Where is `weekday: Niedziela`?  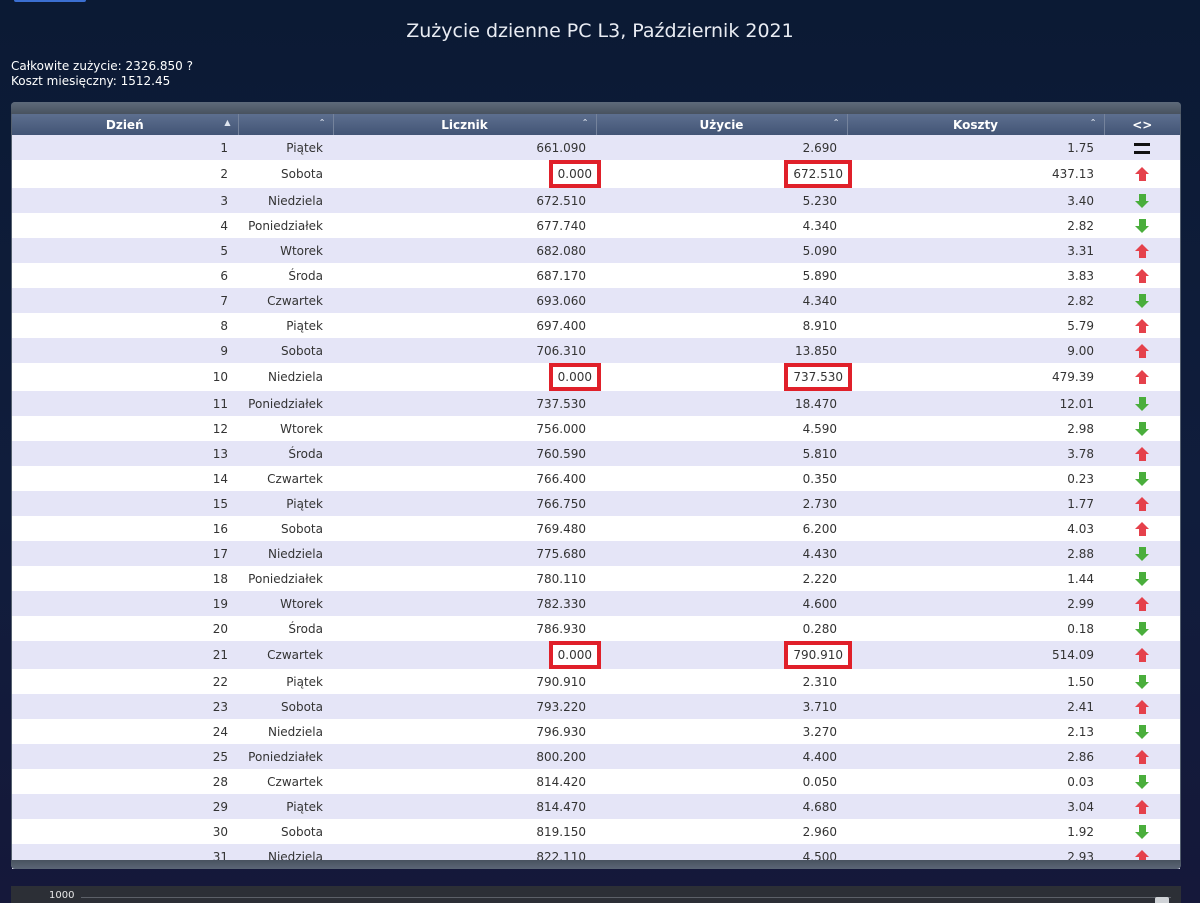 weekday: Niedziela is located at coordinates (295, 377).